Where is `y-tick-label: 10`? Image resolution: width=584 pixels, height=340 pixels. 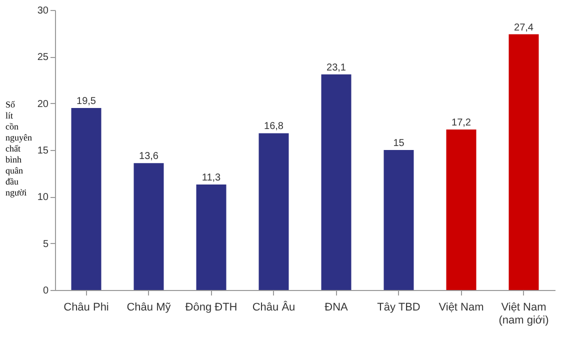
y-tick-label: 10 is located at coordinates (43, 198).